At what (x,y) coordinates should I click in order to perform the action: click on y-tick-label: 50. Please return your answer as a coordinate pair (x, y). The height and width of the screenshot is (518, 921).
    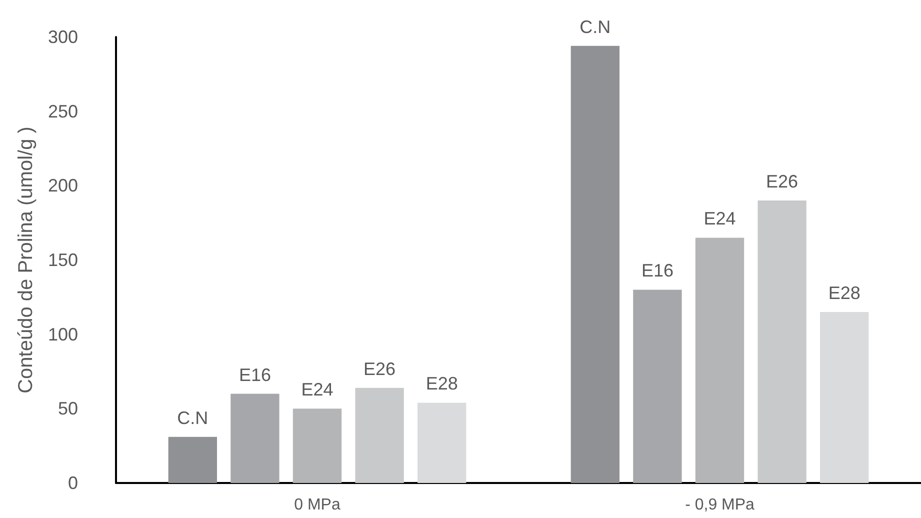
    Looking at the image, I should click on (68, 408).